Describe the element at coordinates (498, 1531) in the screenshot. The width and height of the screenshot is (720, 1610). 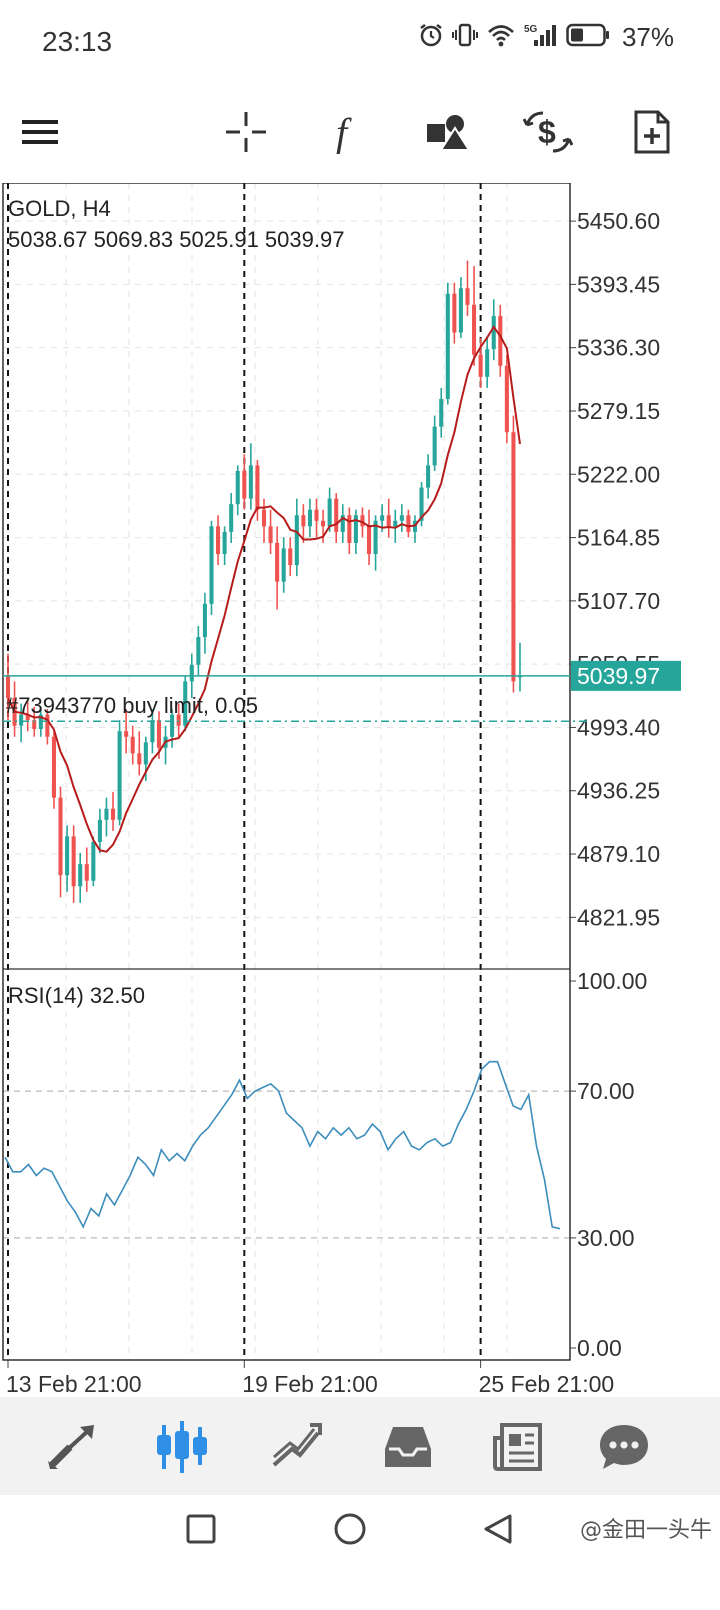
I see `back-triangle-icon` at that location.